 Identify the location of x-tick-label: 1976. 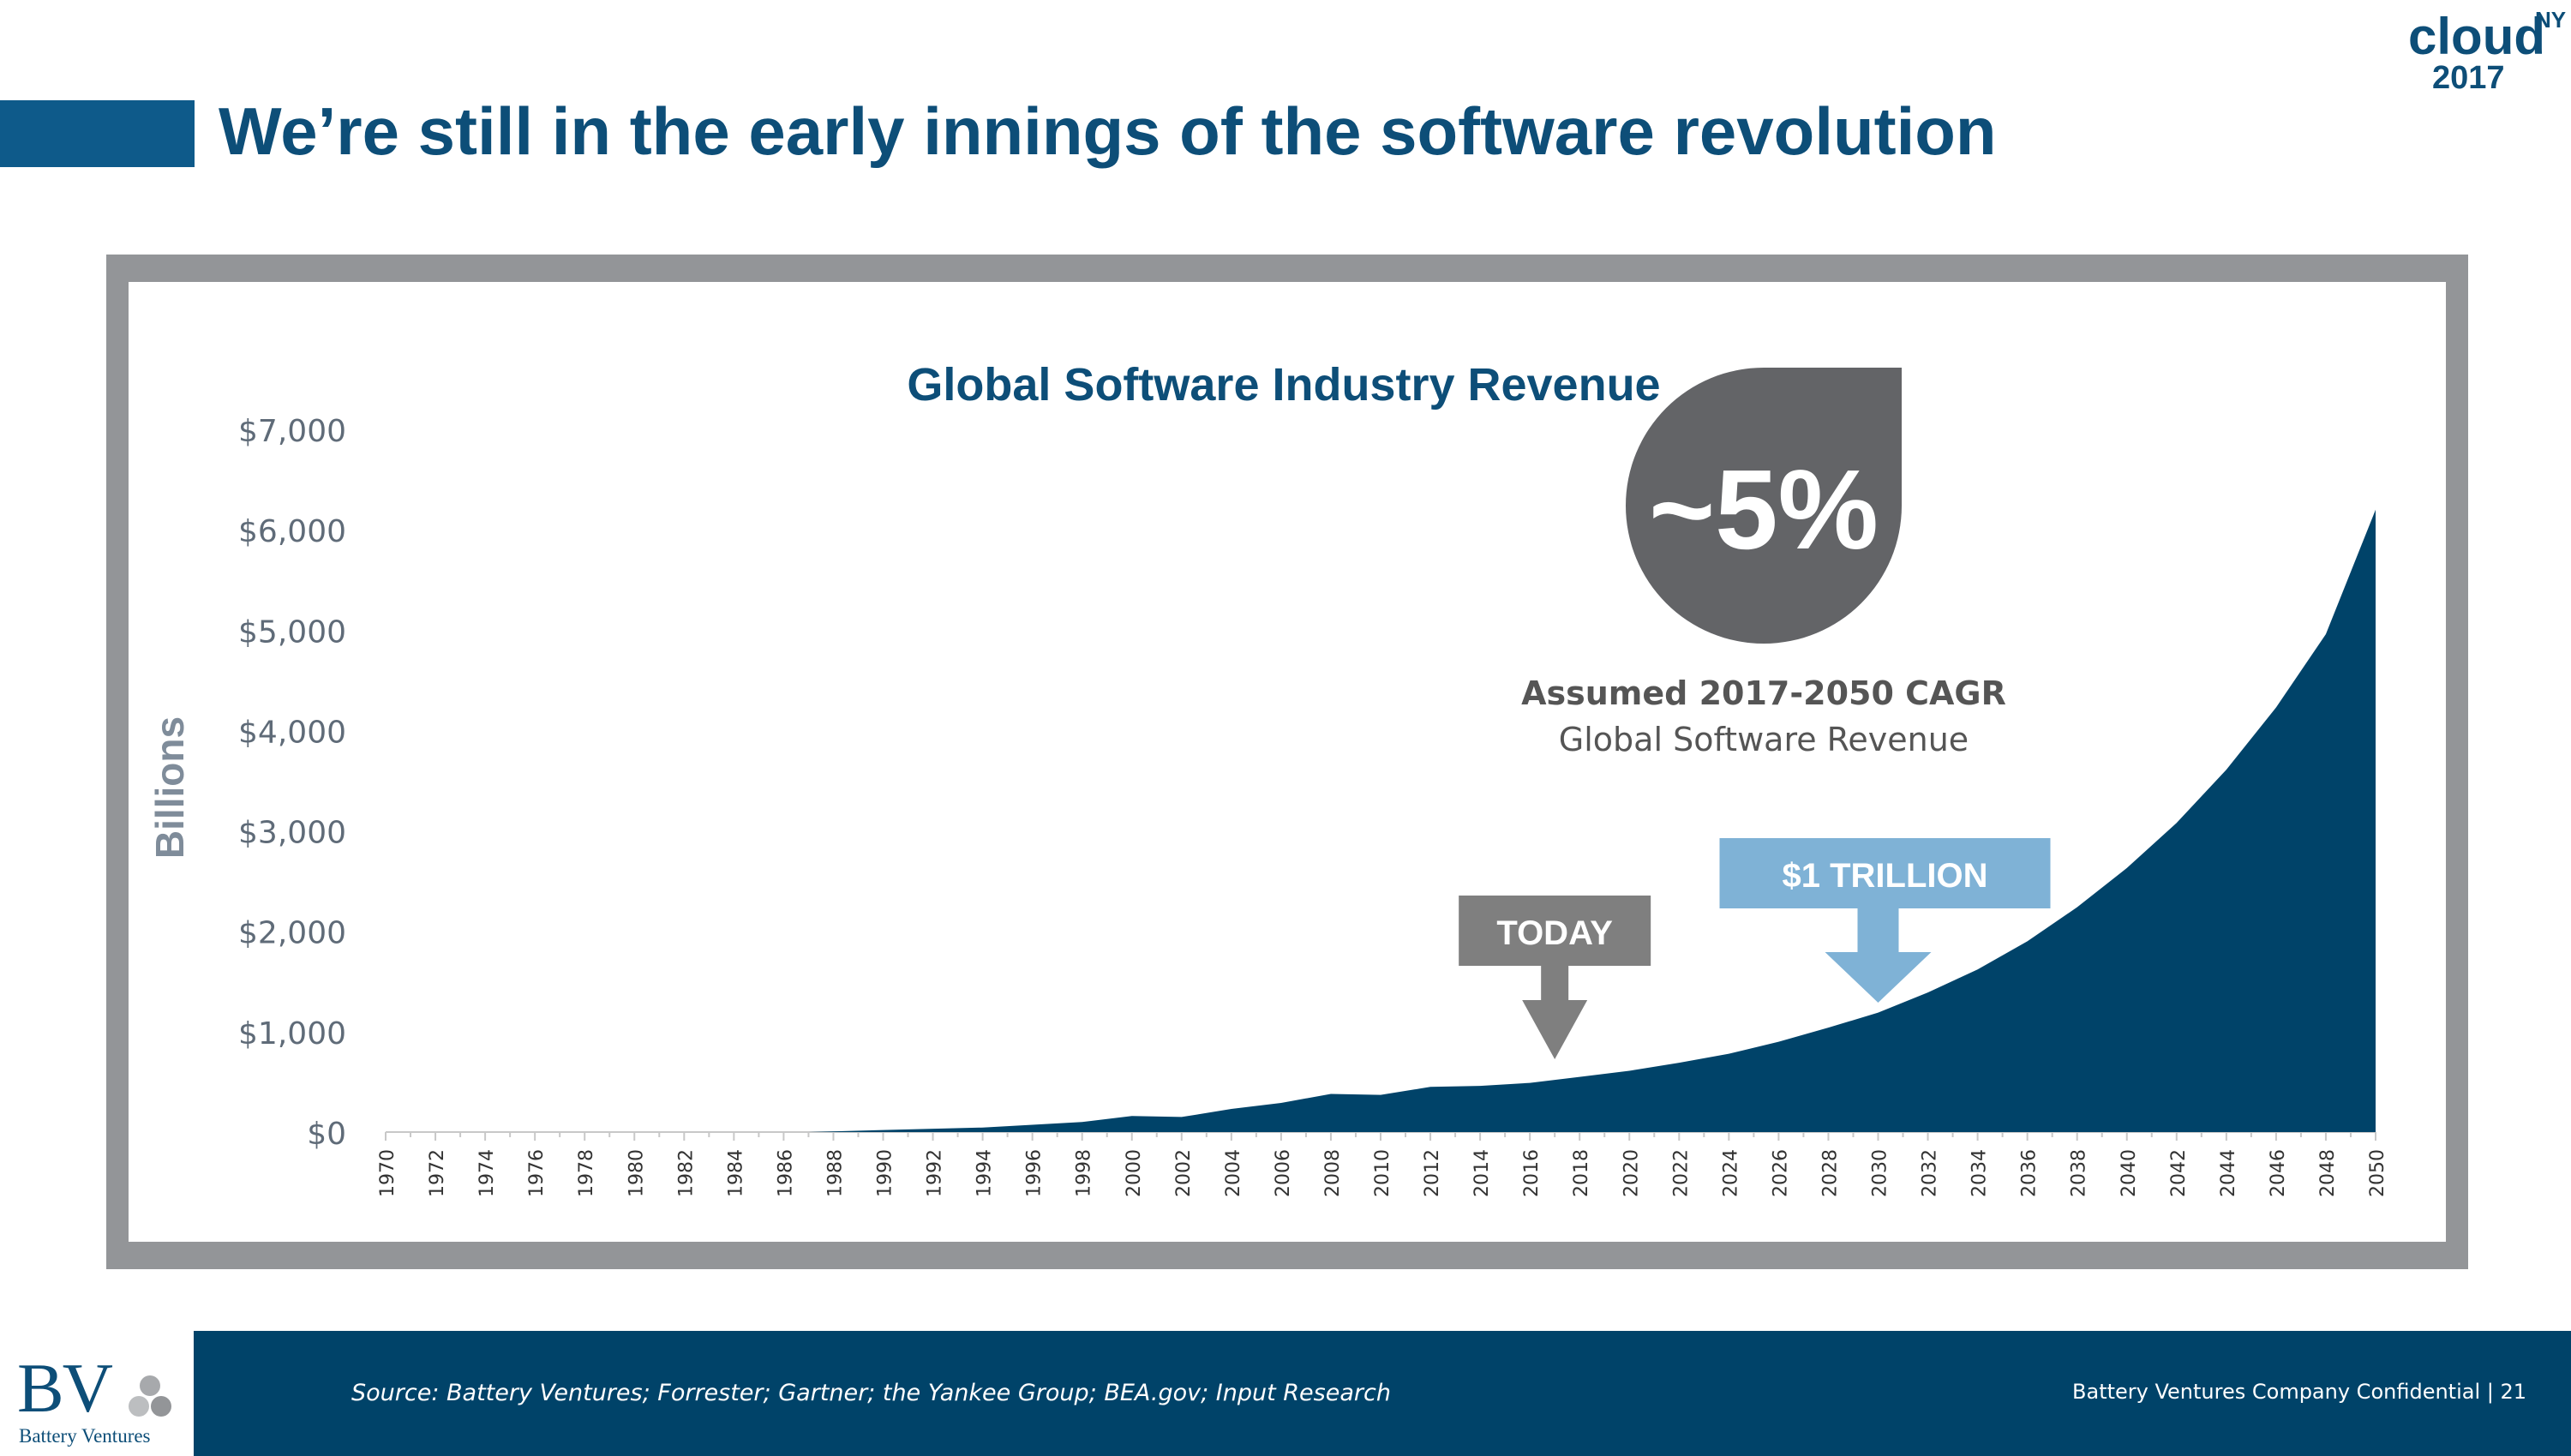
(537, 1173).